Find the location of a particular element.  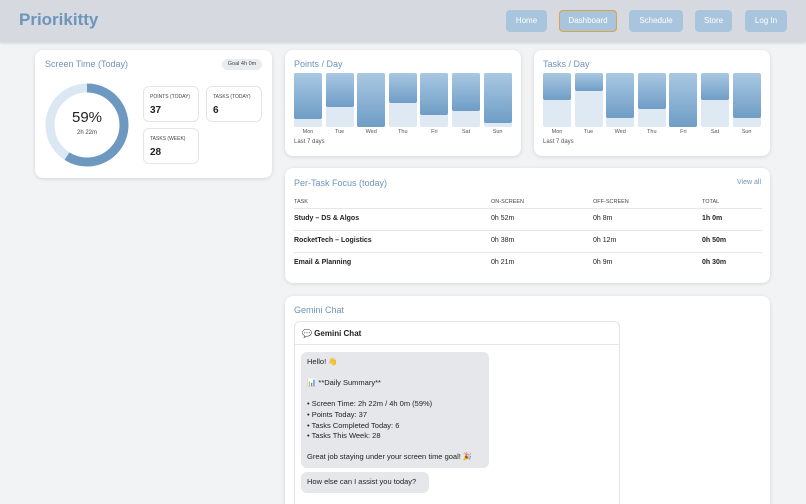

brand: Priorikitty is located at coordinates (59, 19).